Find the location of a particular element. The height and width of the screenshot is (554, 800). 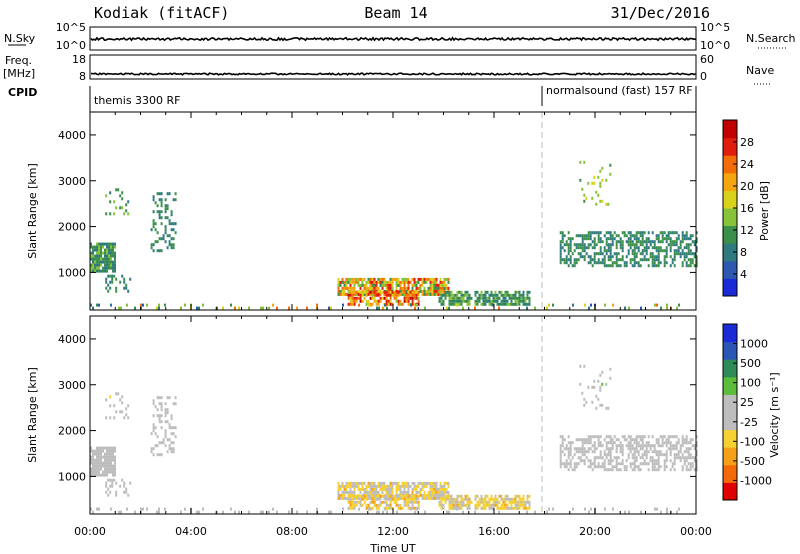

x-tick-label: 20:00 is located at coordinates (595, 531).